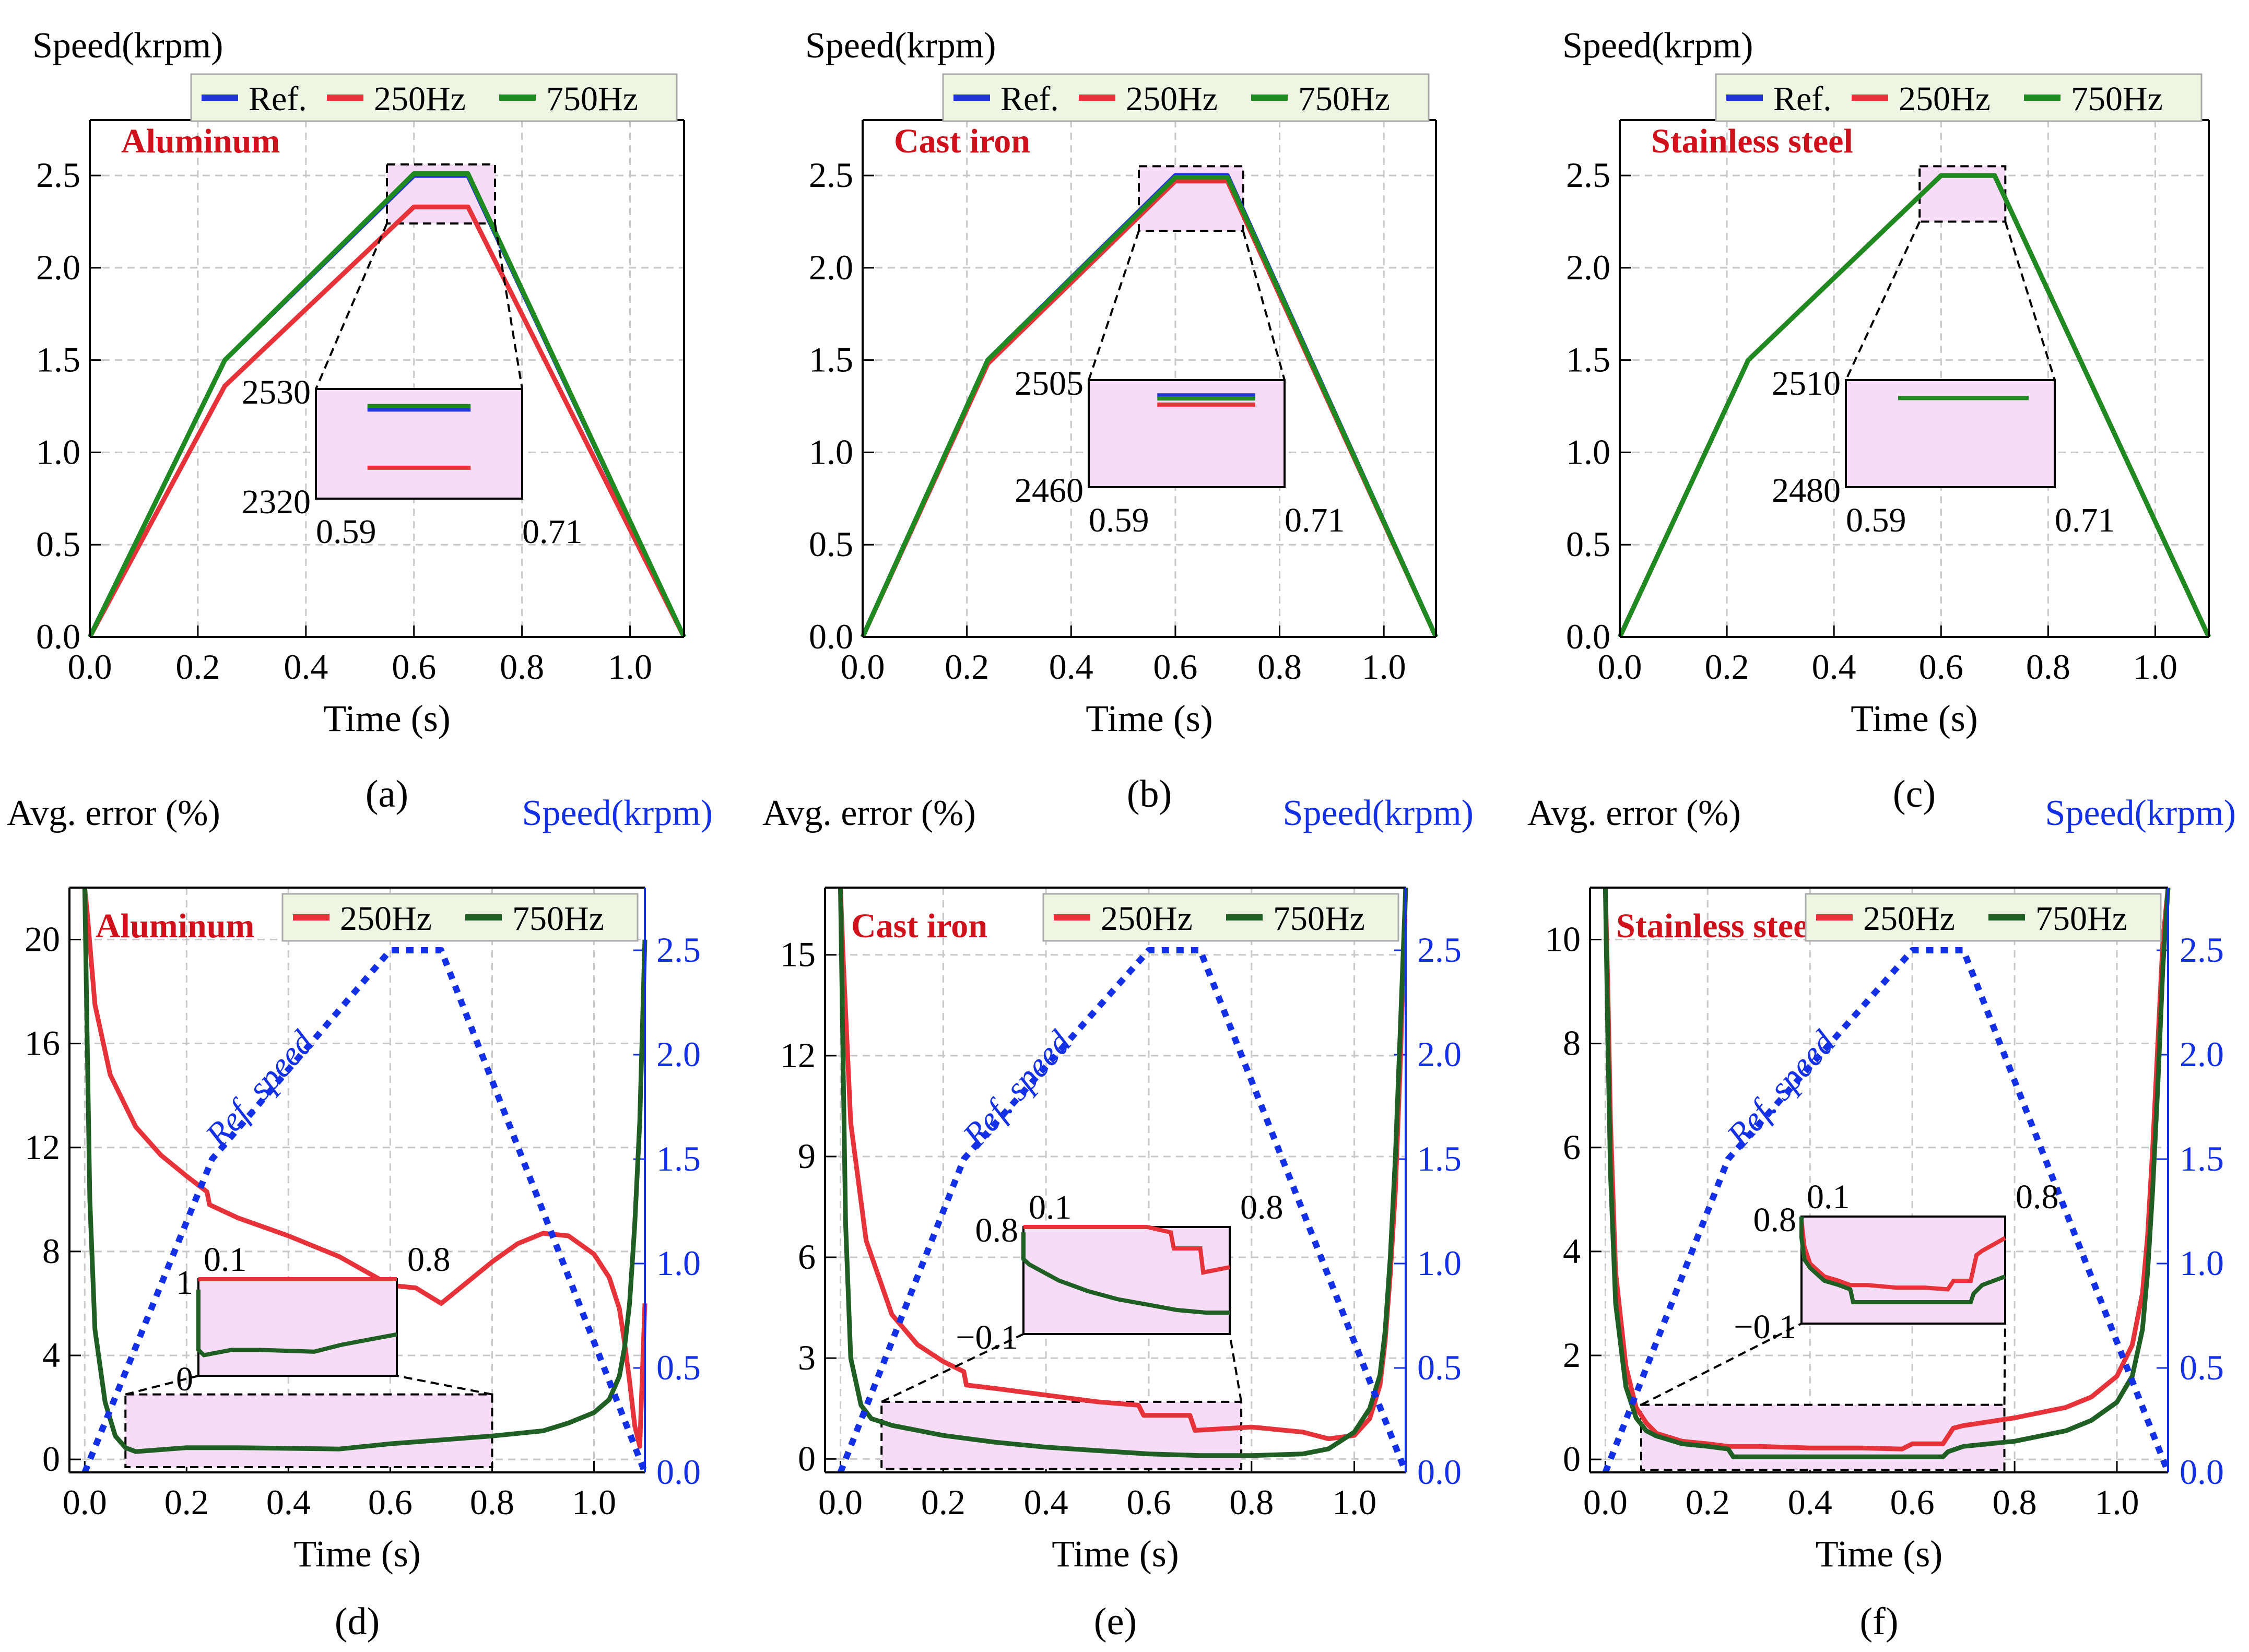 This screenshot has width=2249, height=1652. Describe the element at coordinates (51, 1355) in the screenshot. I see `y-tick-label: 4` at that location.